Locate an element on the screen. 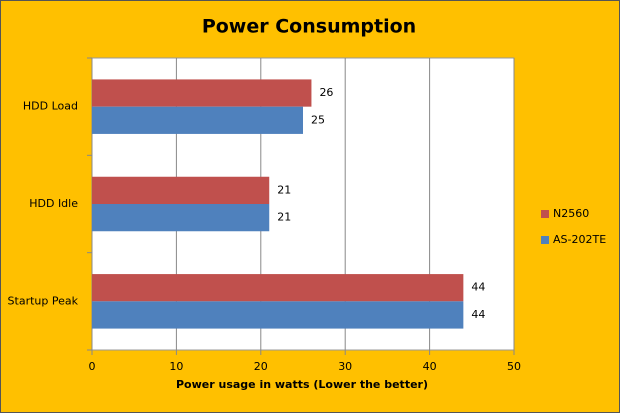 The width and height of the screenshot is (620, 413). x-tick-label: 50 is located at coordinates (514, 366).